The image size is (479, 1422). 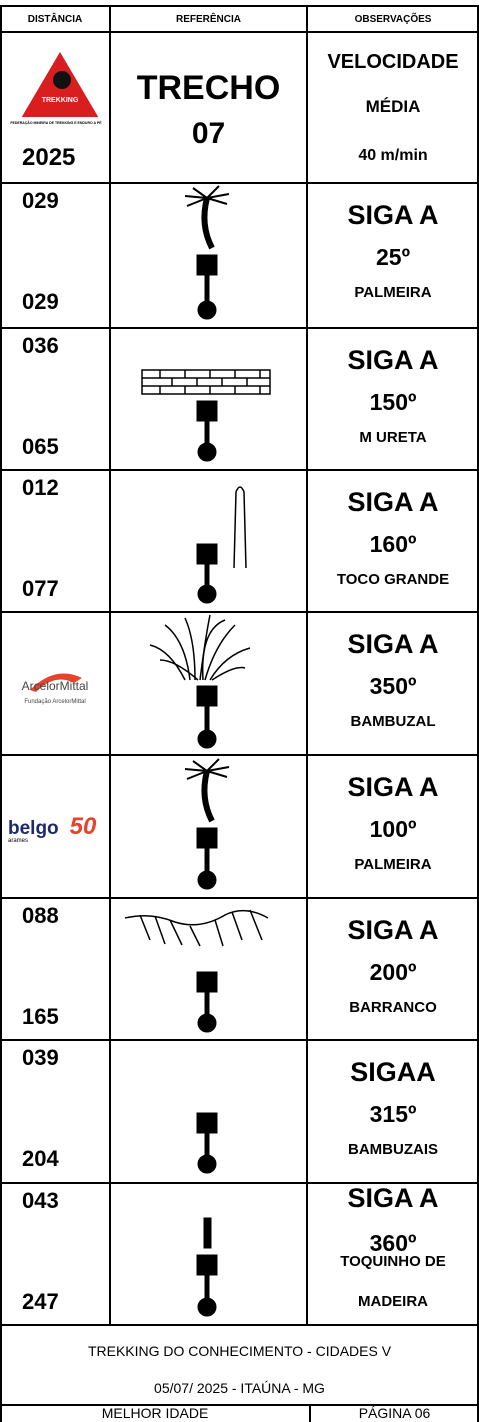 I want to click on arcelor-swoosh, so click(x=56, y=682).